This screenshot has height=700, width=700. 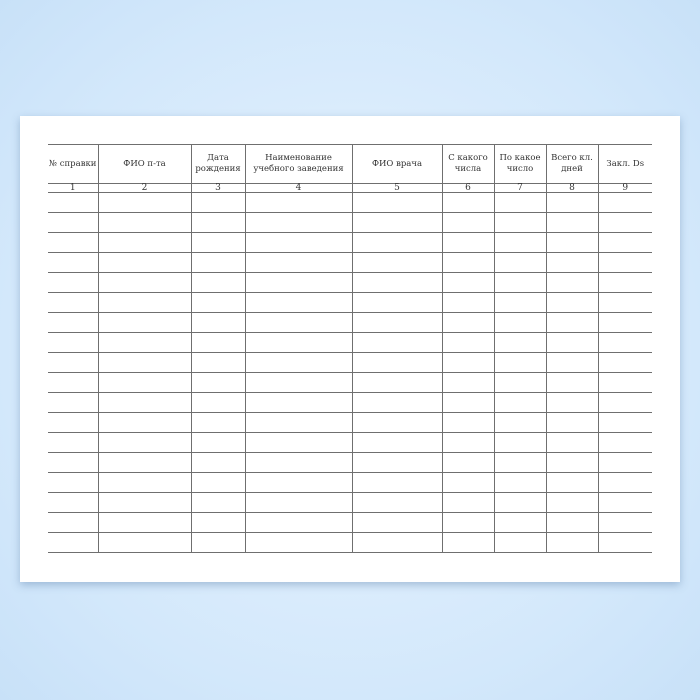 I want to click on header-cell: Всего кл. дней, so click(x=571, y=164).